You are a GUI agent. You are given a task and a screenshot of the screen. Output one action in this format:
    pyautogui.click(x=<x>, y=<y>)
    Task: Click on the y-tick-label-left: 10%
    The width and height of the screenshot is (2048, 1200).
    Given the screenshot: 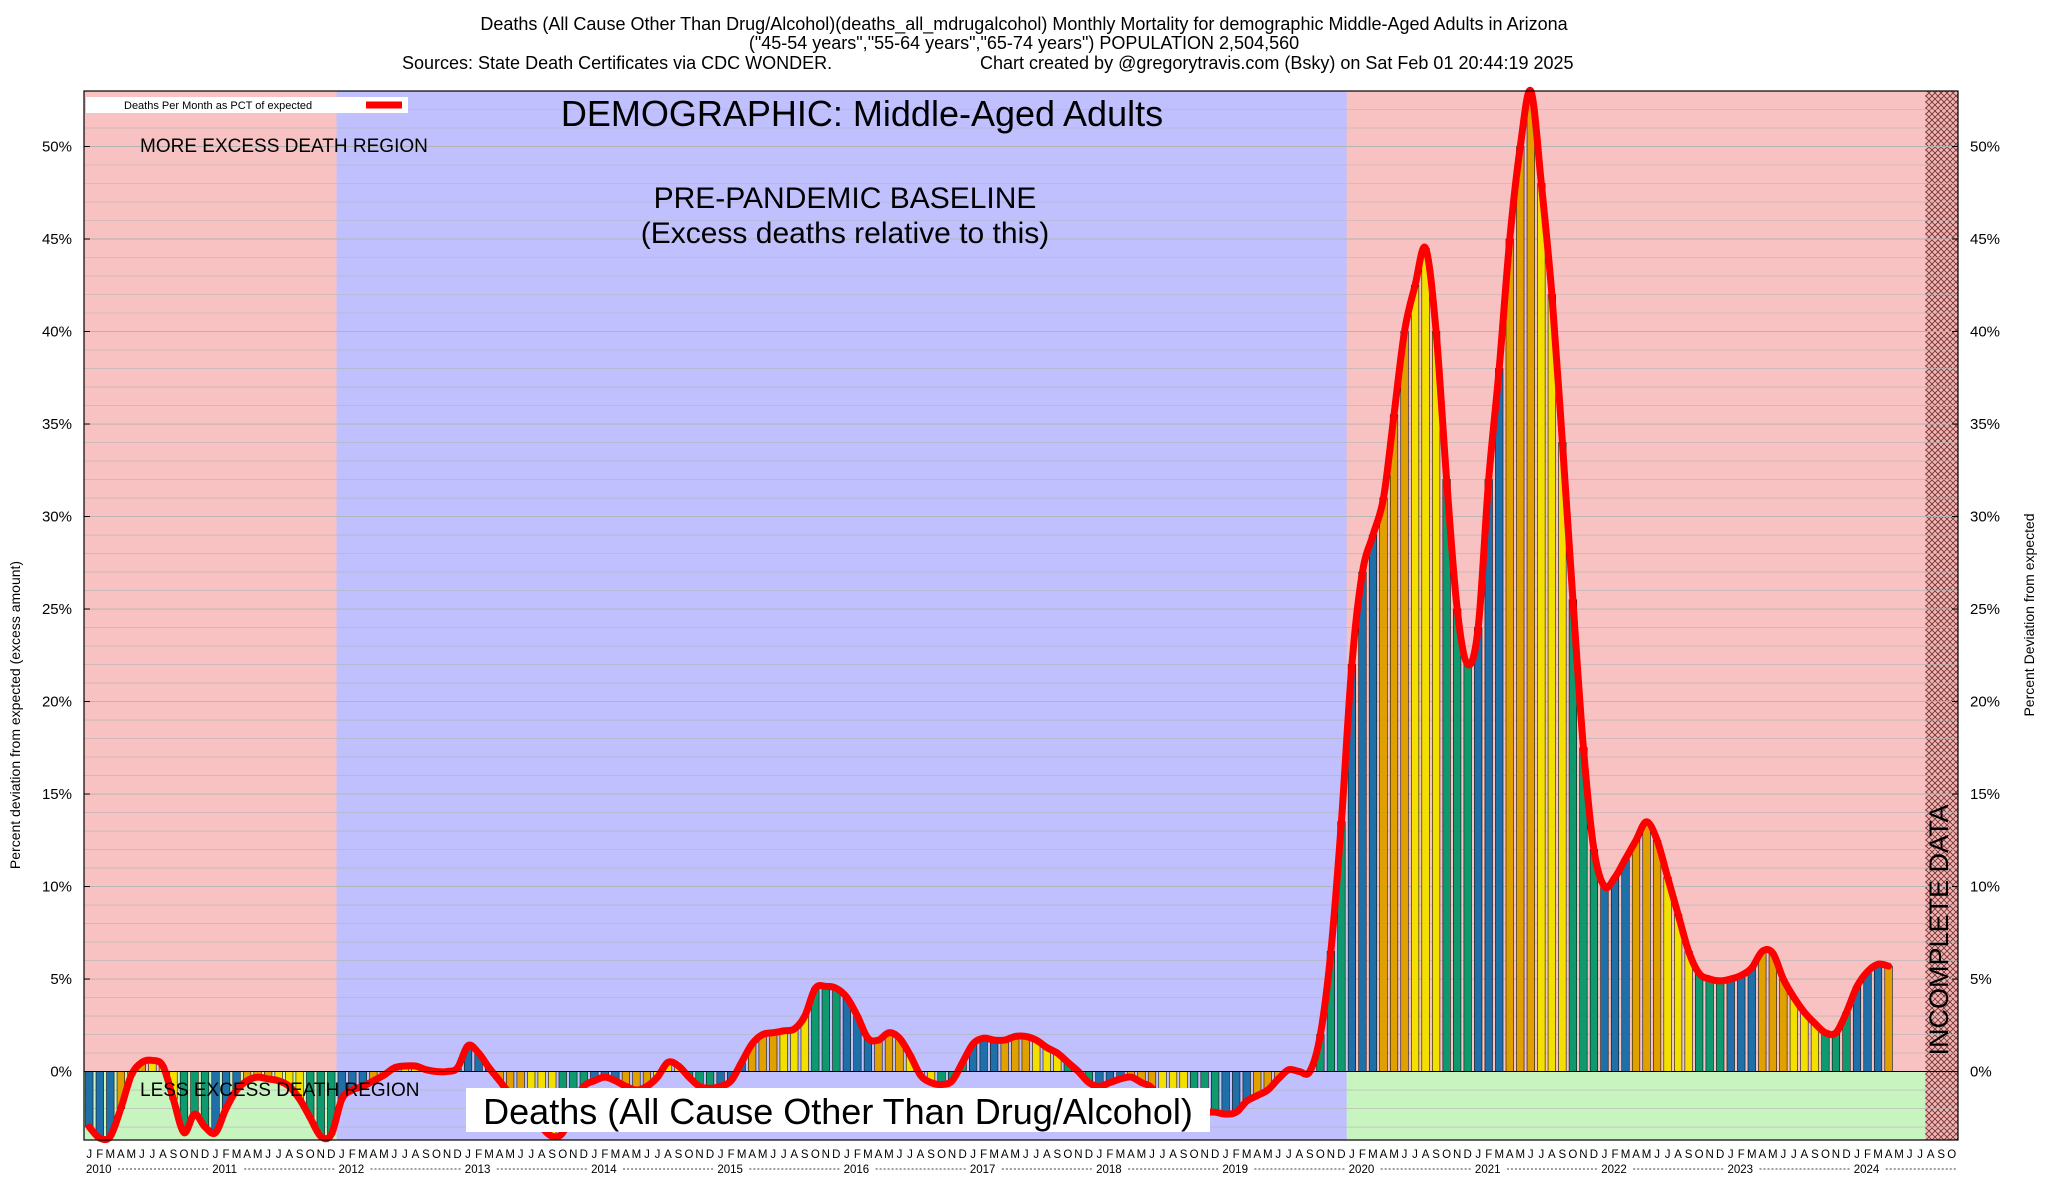 What is the action you would take?
    pyautogui.click(x=57, y=887)
    